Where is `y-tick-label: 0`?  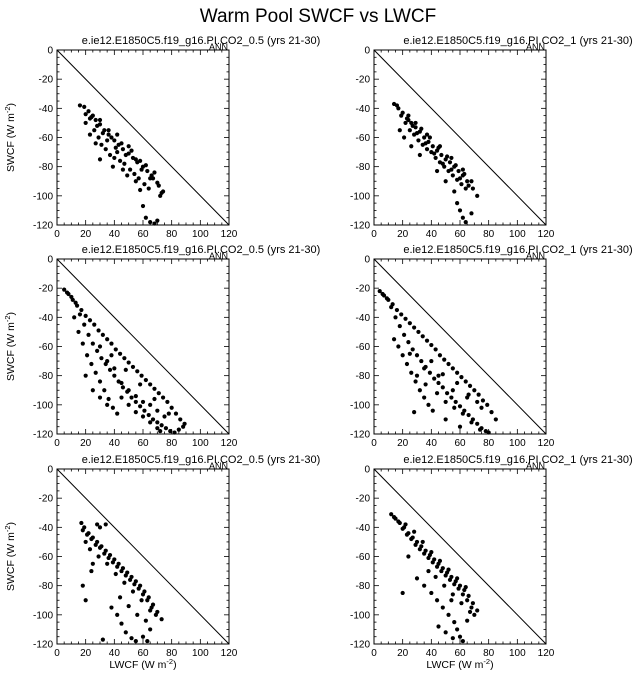 y-tick-label: 0 is located at coordinates (367, 470).